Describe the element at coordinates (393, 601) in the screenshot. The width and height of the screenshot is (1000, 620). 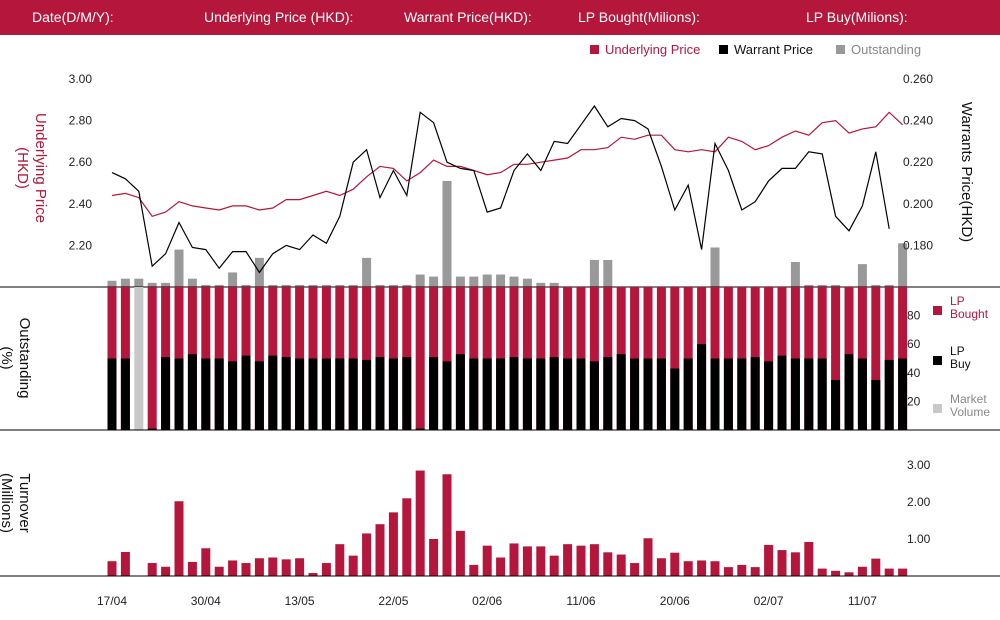
I see `x-tick-label: 22/05` at that location.